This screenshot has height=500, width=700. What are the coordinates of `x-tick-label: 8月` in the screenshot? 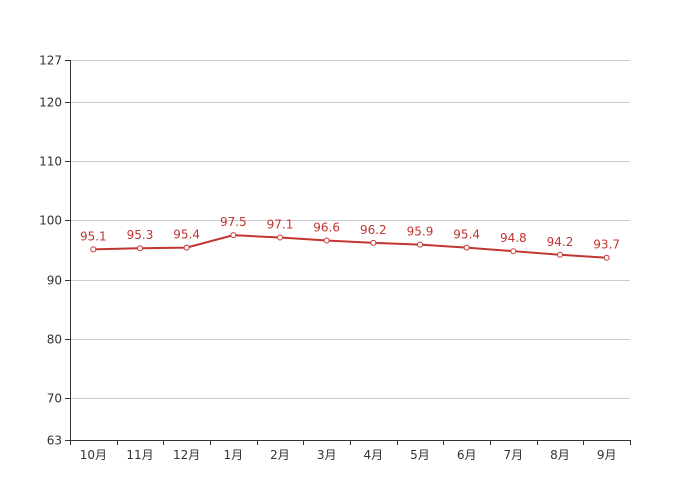 It's located at (560, 455).